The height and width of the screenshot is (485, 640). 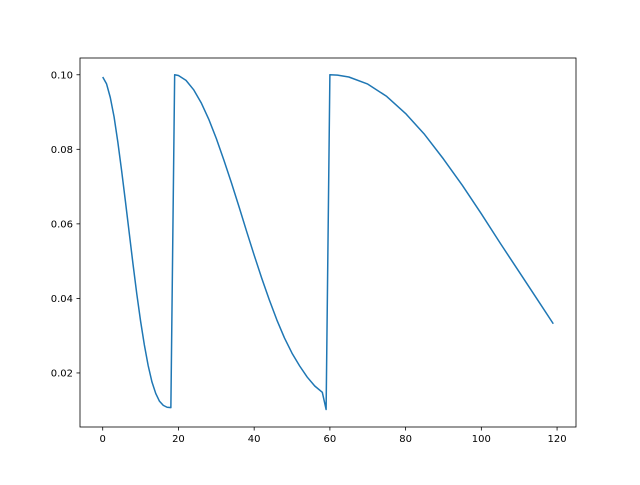 I want to click on x-tick-label: 80, so click(x=405, y=439).